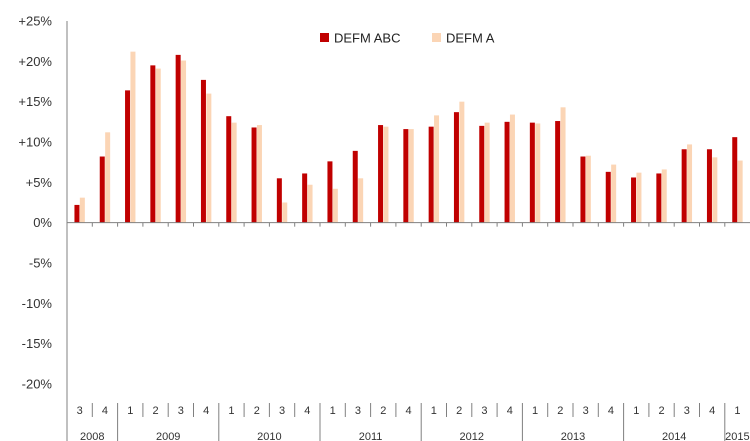 The width and height of the screenshot is (750, 441). I want to click on x-axis-quarter-labels: 3 4 1 2 3 4 1 2 3 4 1 3 2 4 1 2 3 4 1 2 3 4 1 2 3 4 1, so click(403, 410).